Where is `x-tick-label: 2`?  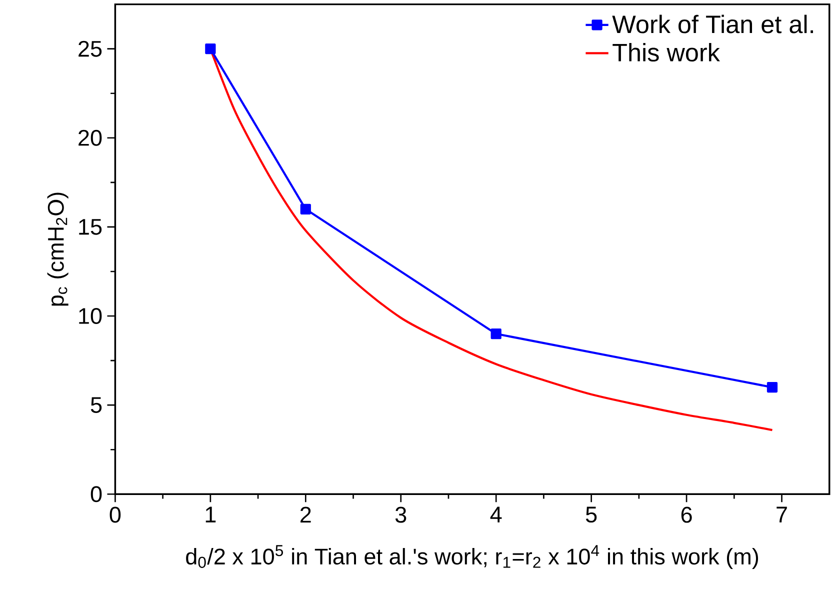
x-tick-label: 2 is located at coordinates (305, 514).